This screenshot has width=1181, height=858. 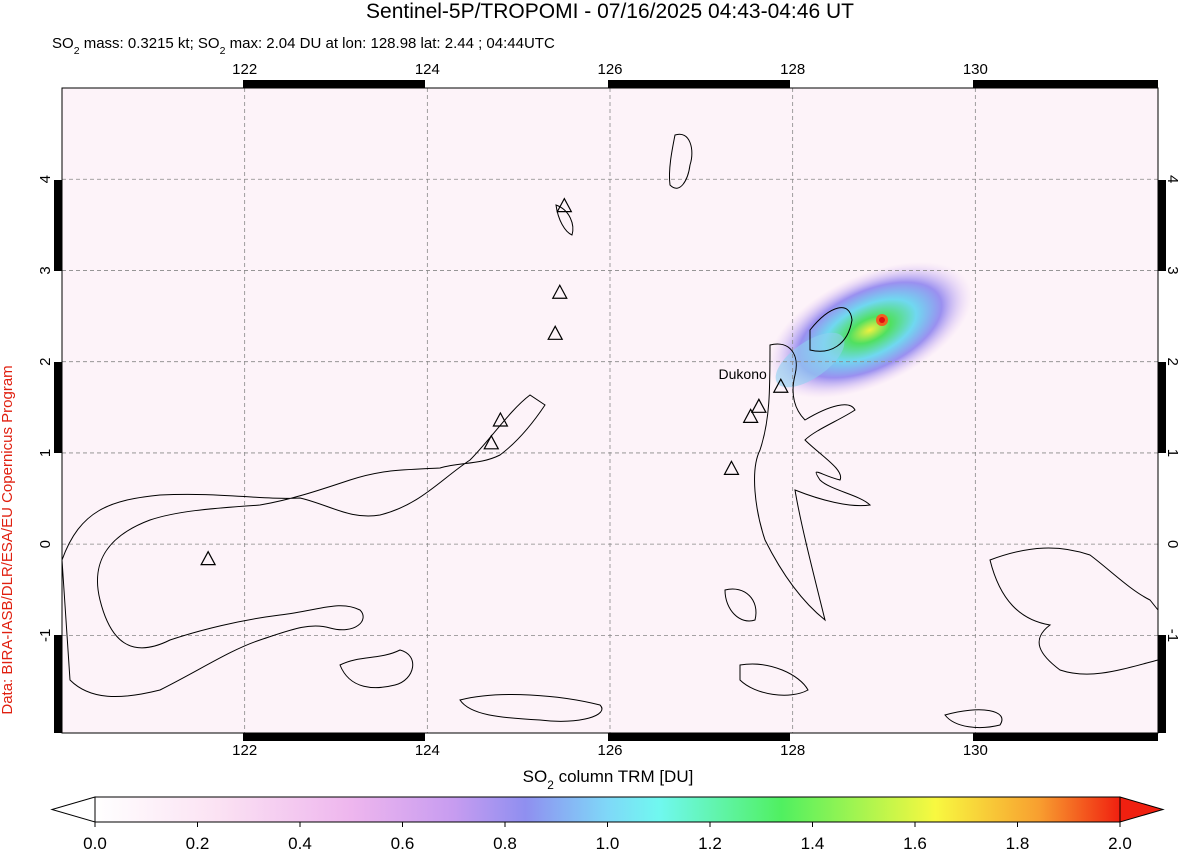 What do you see at coordinates (303, 546) in the screenshot?
I see `sulawesi-coast` at bounding box center [303, 546].